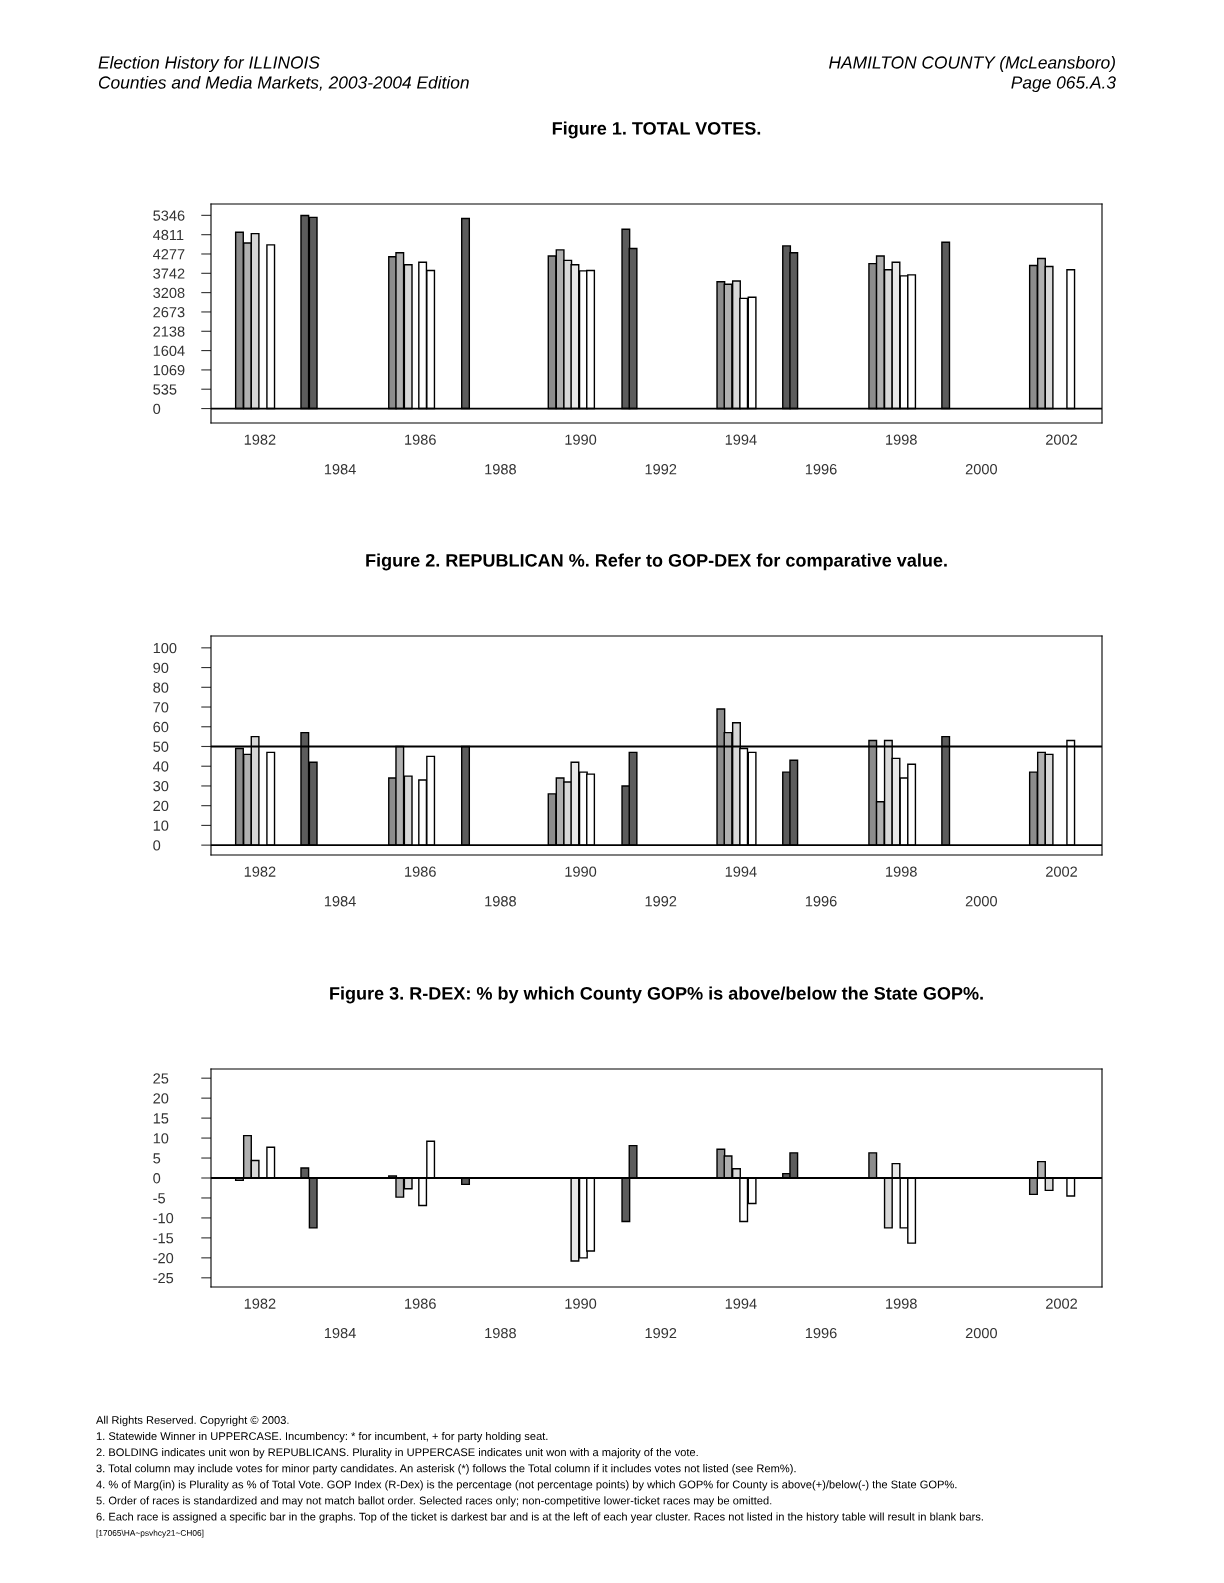 This screenshot has height=1583, width=1224. Describe the element at coordinates (446, 1469) in the screenshot. I see `text: 3. Total column may include votes for minor party candidates. An asterisk (*) follows the Total column if it includes votes not listed (see Rem%).` at that location.